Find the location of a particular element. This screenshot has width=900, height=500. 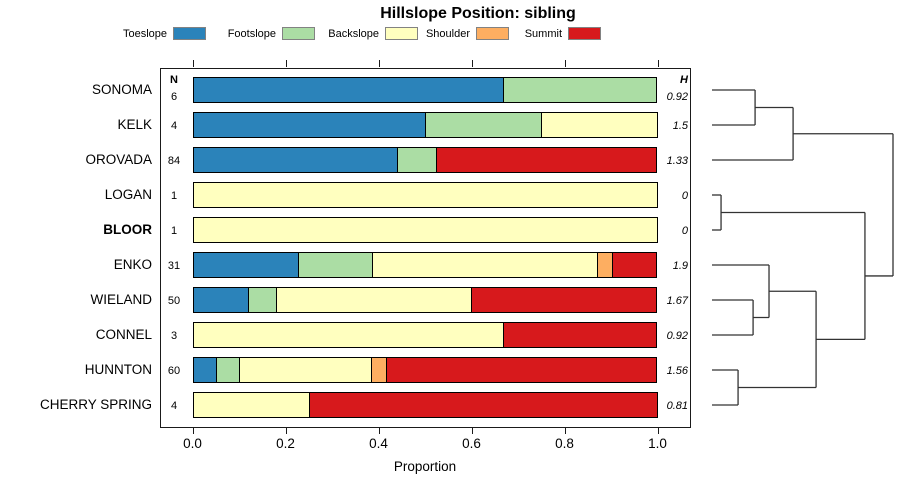

x-axis-tick-label: 0.6 is located at coordinates (471, 443).